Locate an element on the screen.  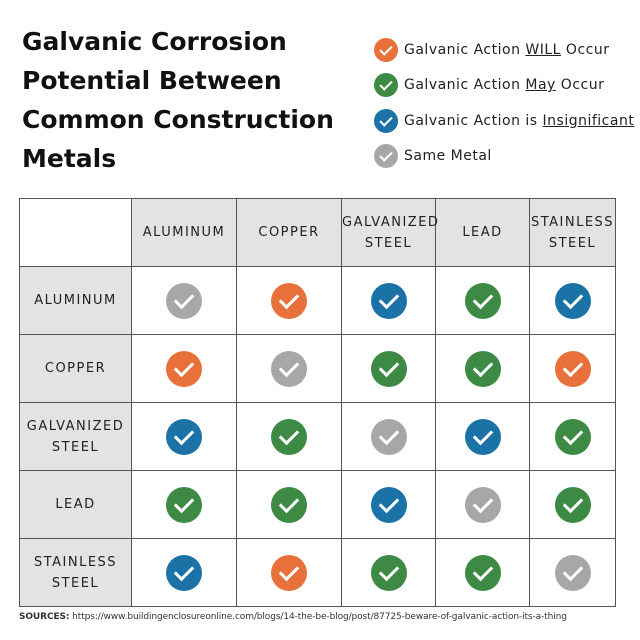
table-row: ALUMINUM is located at coordinates (317, 300).